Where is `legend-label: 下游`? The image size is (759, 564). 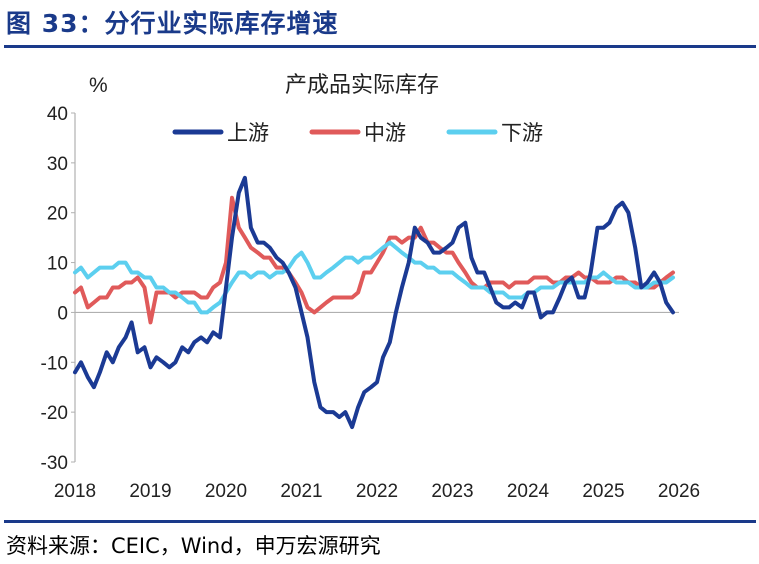 legend-label: 下游 is located at coordinates (522, 133).